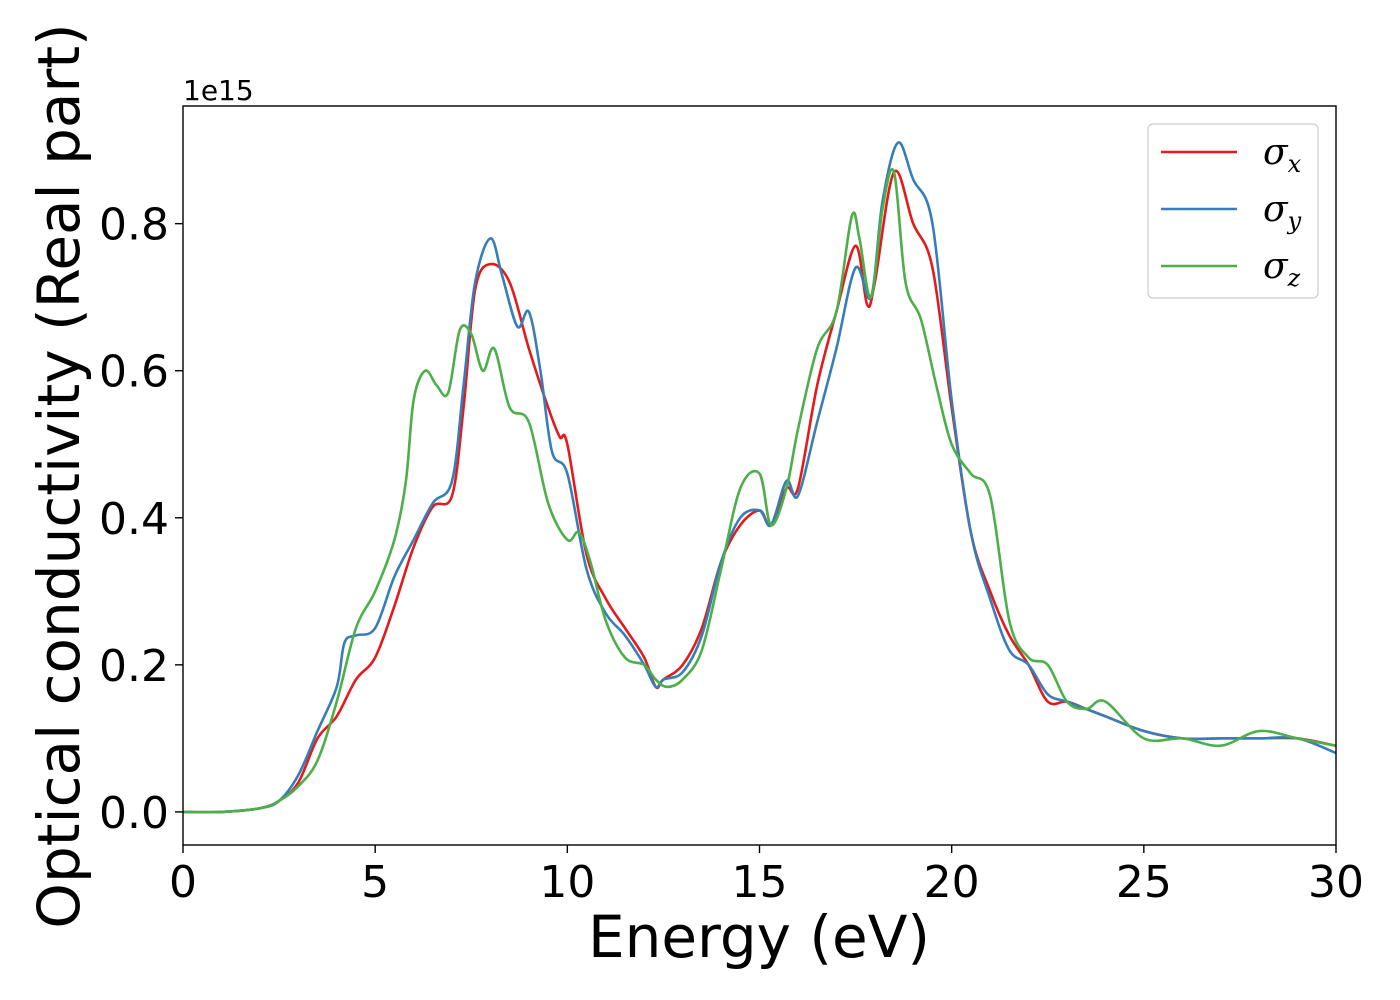  Describe the element at coordinates (760, 882) in the screenshot. I see `x-tick-label: 15` at that location.